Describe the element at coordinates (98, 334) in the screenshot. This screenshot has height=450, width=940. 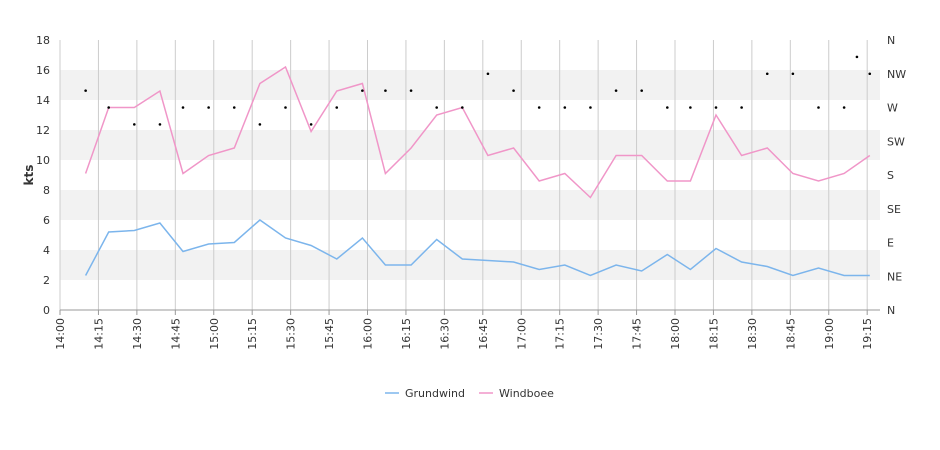
I see `x-tick-label: 14:15` at that location.